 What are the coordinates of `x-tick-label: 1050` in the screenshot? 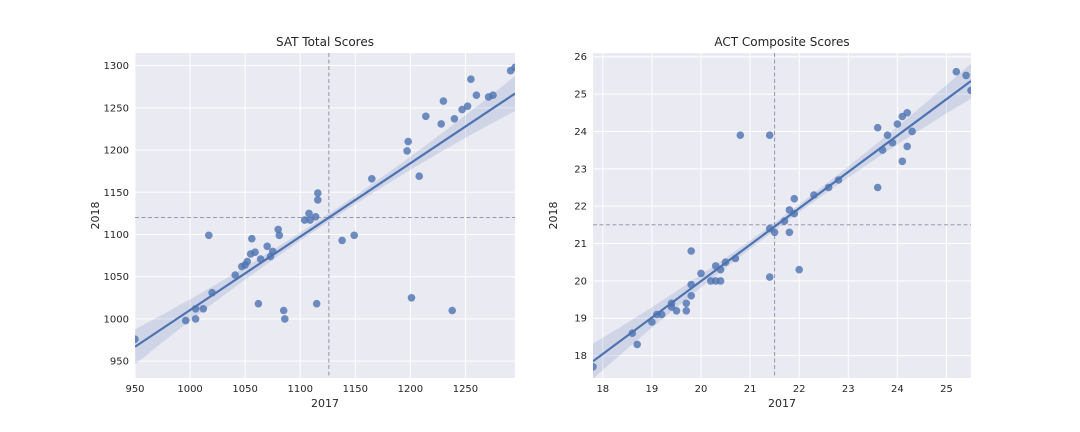 It's located at (244, 389).